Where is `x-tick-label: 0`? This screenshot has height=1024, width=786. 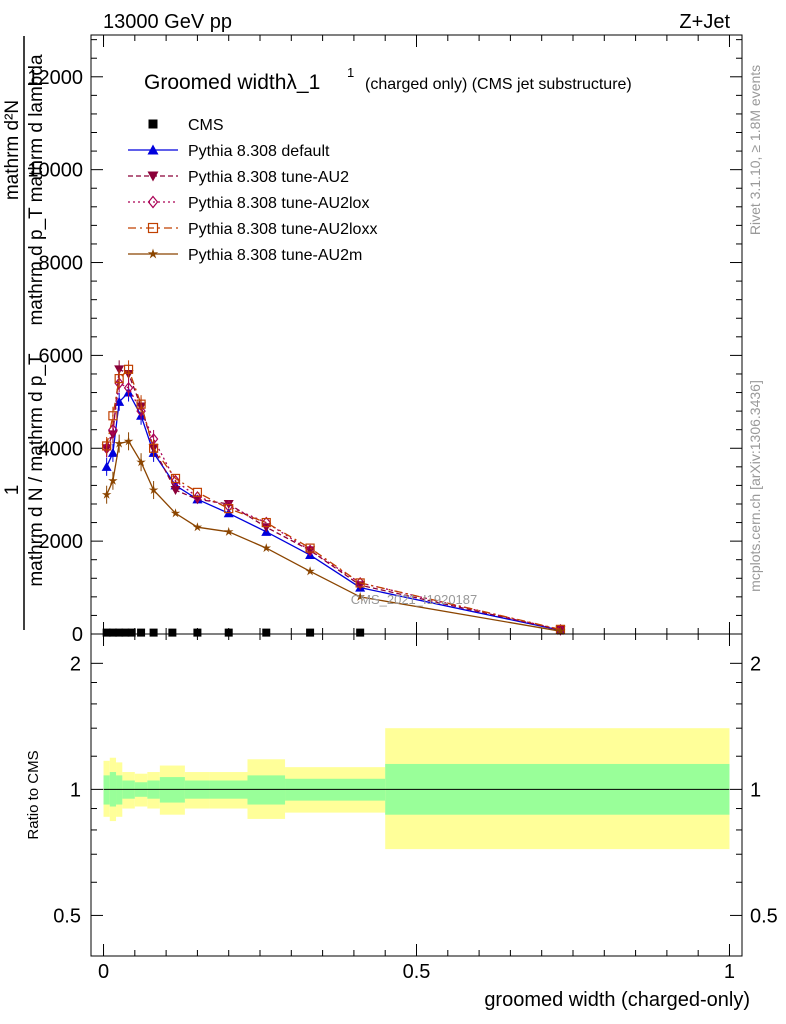
x-tick-label: 0 is located at coordinates (103, 972).